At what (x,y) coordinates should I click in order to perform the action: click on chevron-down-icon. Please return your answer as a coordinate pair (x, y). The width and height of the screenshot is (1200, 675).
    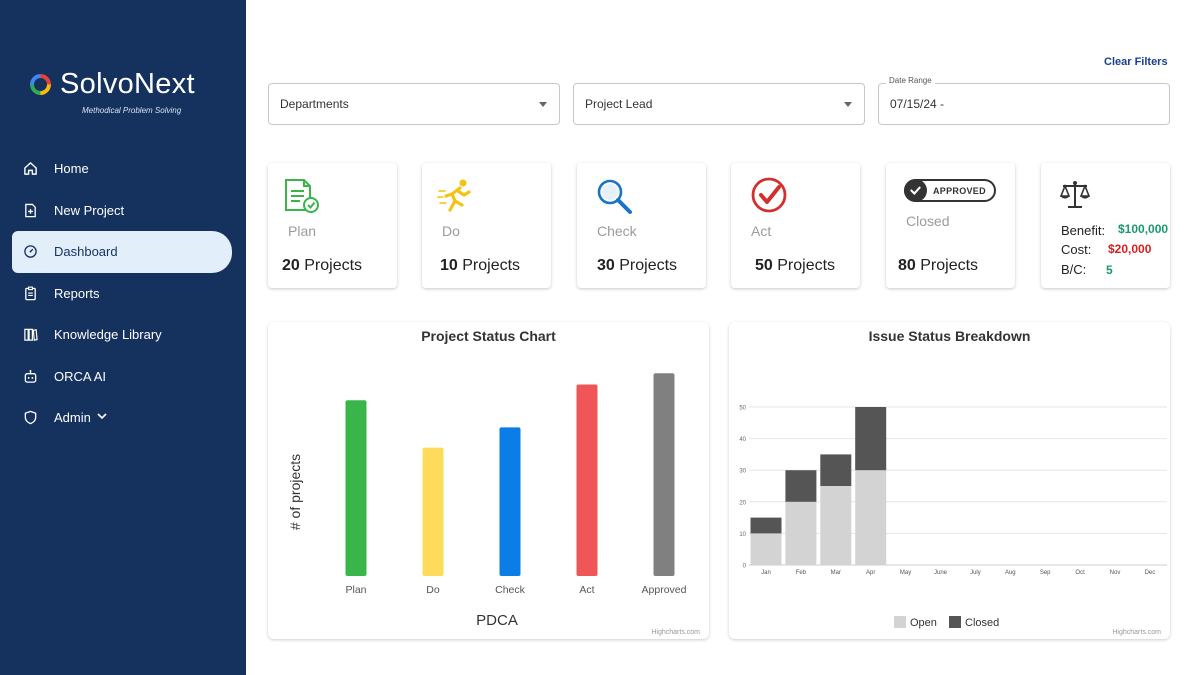
    Looking at the image, I should click on (102, 417).